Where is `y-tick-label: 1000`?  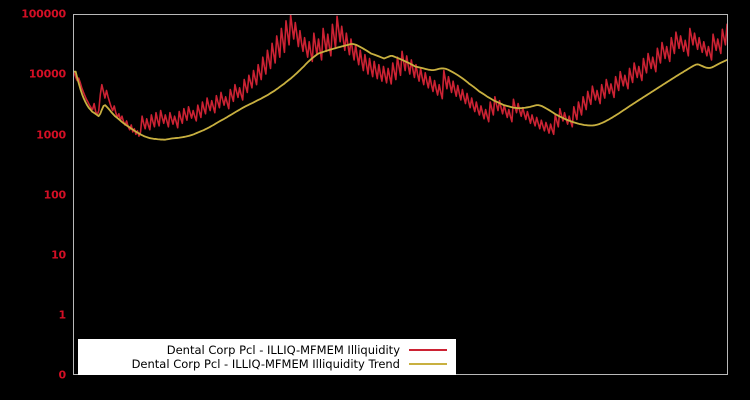
y-tick-label: 1000 is located at coordinates (51, 135).